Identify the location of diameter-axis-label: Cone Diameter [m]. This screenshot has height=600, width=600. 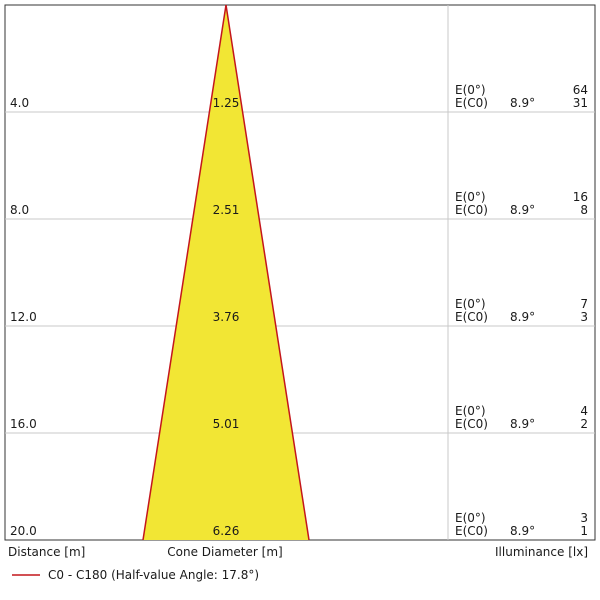
(224, 552).